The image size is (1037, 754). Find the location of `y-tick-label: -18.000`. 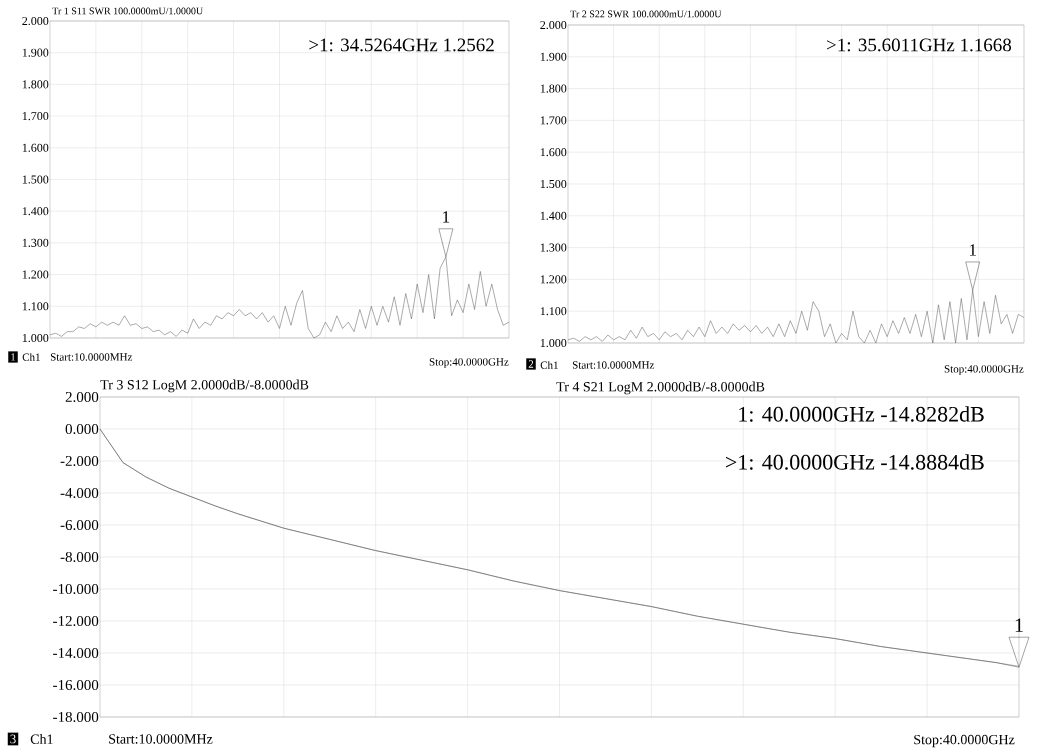

y-tick-label: -18.000 is located at coordinates (76, 717).